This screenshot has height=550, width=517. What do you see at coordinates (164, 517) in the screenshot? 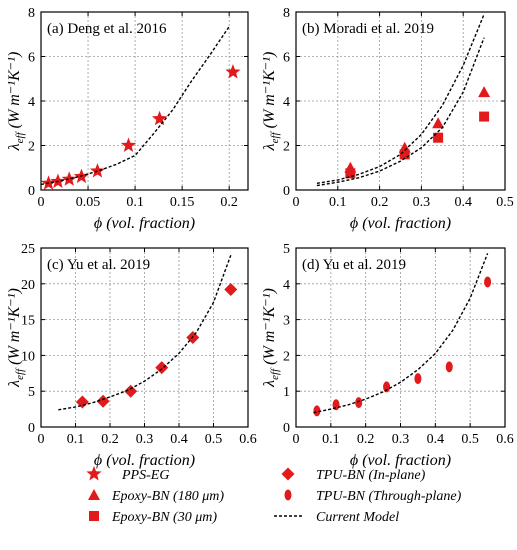
I see `legend-label: Epoxy-BN (30 μm)` at bounding box center [164, 517].